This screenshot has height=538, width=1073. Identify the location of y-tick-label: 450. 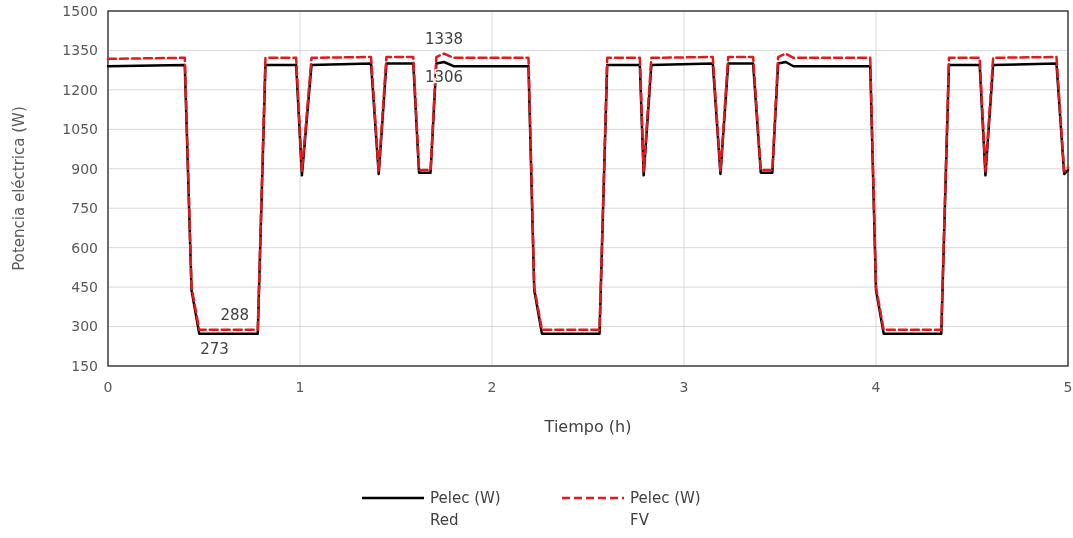
(84, 287).